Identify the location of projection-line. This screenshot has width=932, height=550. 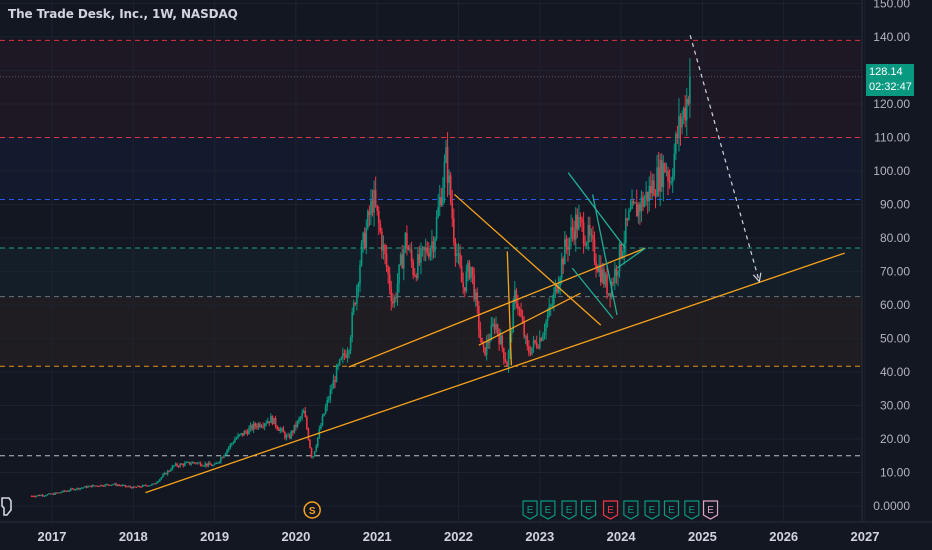
(724, 158).